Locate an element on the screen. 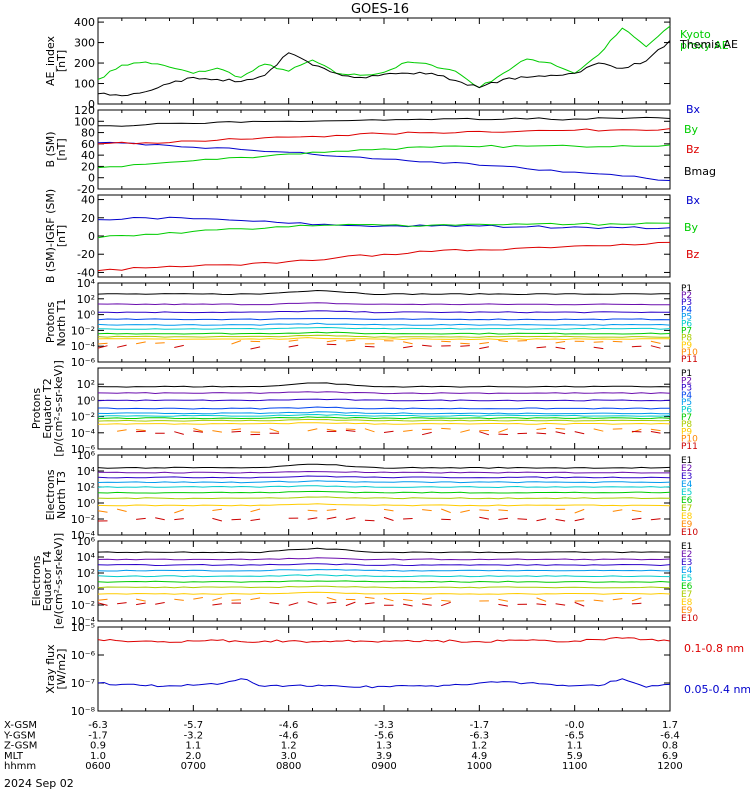 The width and height of the screenshot is (750, 800). legend-label: 0.1-0.8 nm is located at coordinates (714, 648).